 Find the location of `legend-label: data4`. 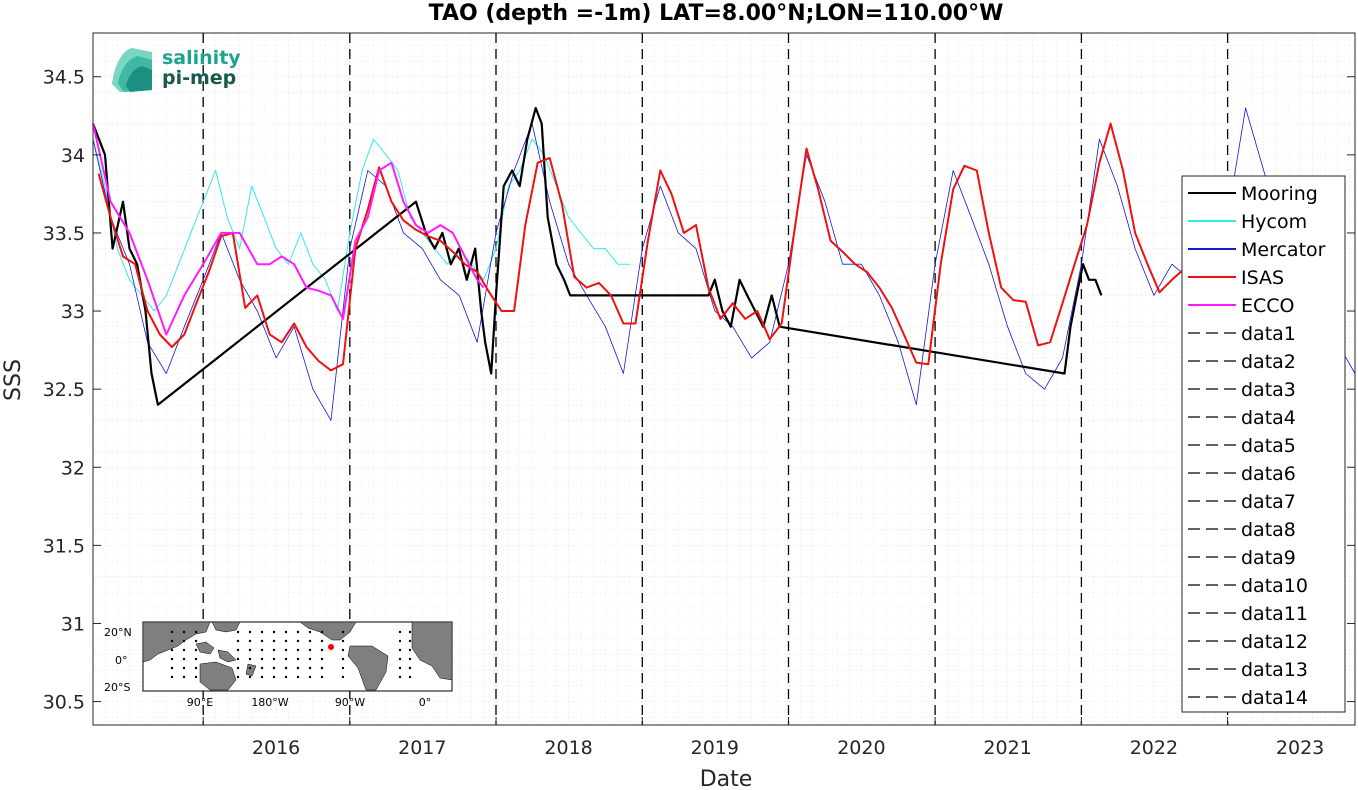

legend-label: data4 is located at coordinates (1268, 418).